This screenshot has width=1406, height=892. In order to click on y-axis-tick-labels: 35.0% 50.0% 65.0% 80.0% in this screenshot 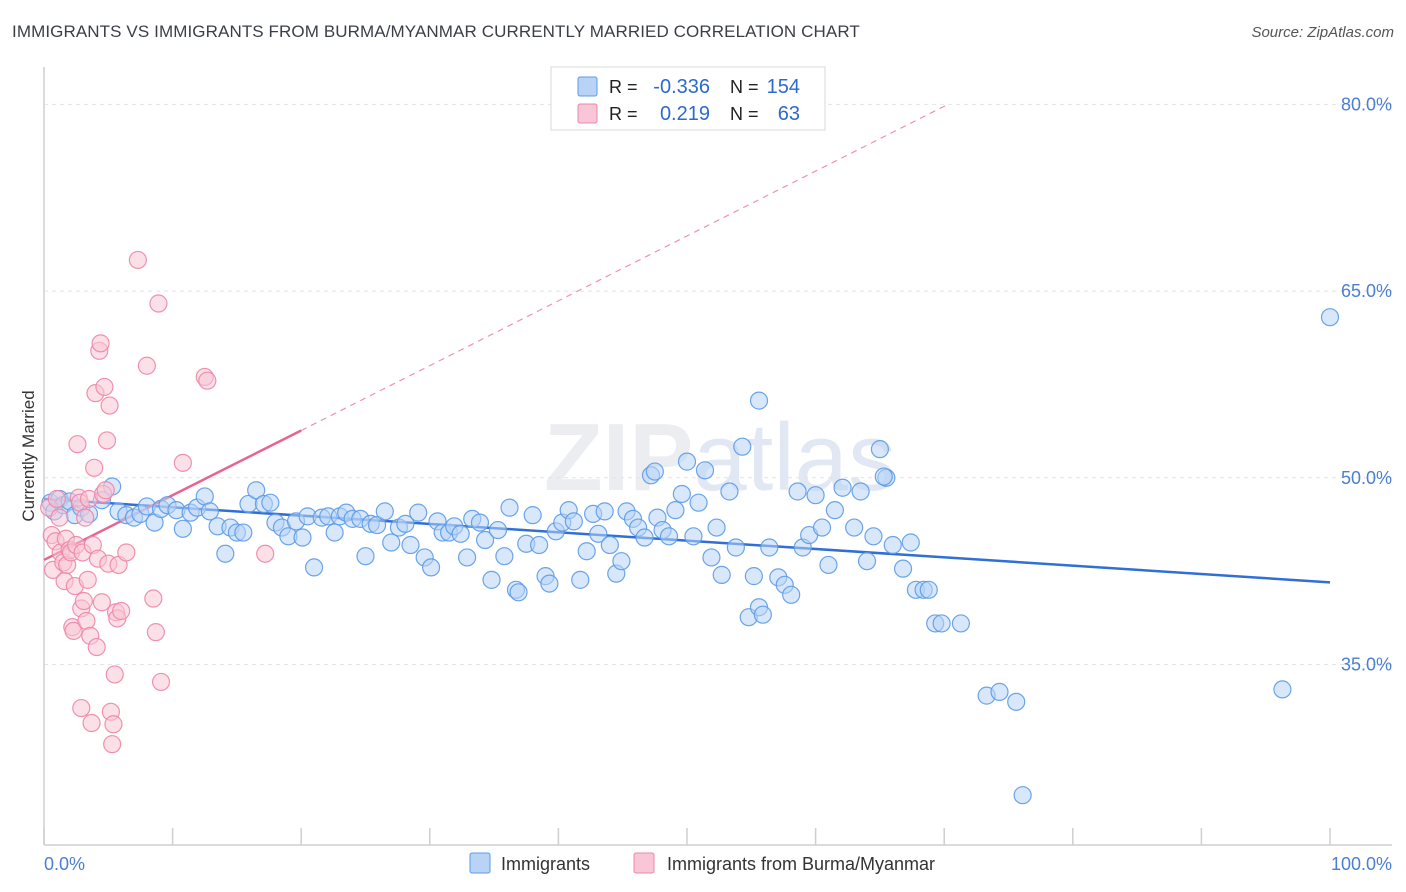, I will do `click(1366, 384)`.